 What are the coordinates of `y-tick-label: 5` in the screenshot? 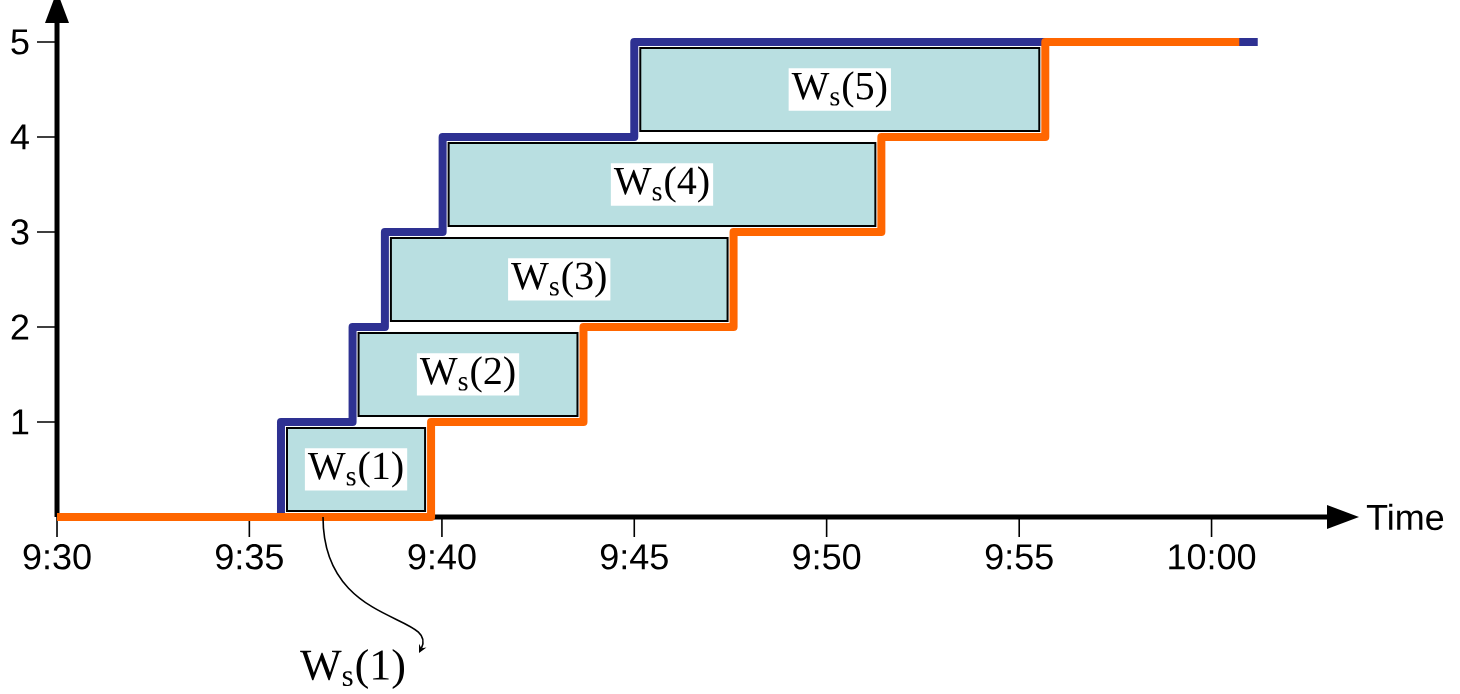 It's located at (20, 42).